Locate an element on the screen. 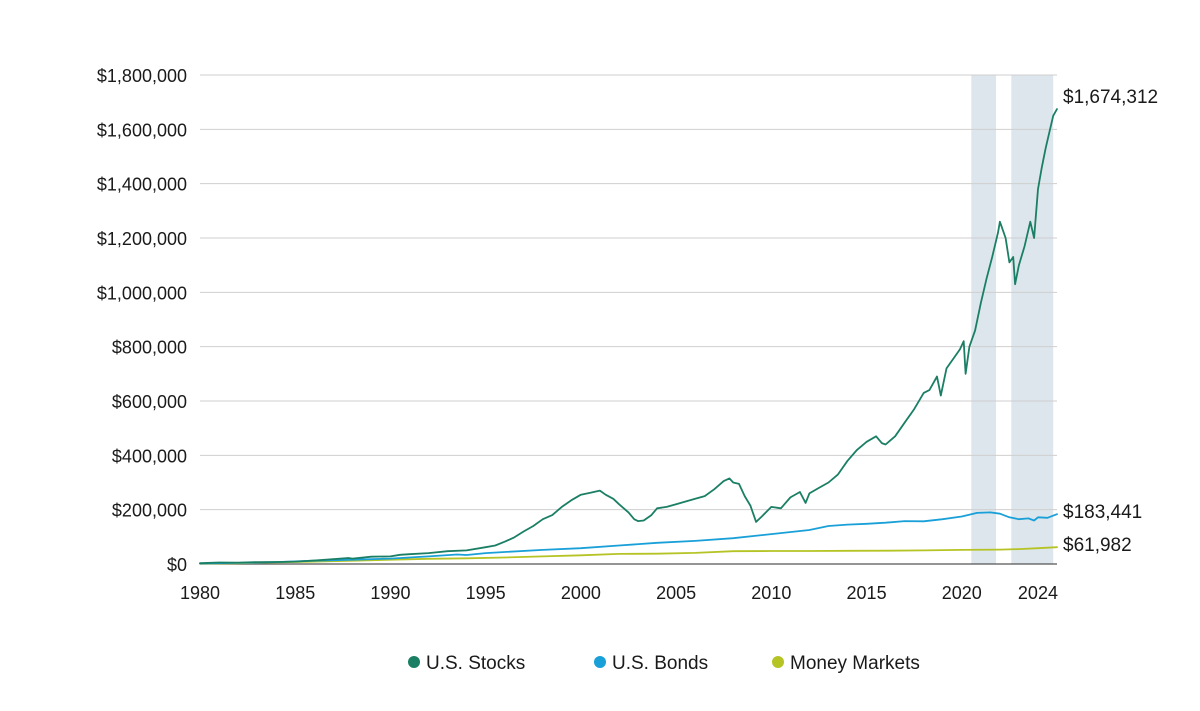 This screenshot has height=711, width=1200. legend-label: U.S. Stocks is located at coordinates (475, 663).